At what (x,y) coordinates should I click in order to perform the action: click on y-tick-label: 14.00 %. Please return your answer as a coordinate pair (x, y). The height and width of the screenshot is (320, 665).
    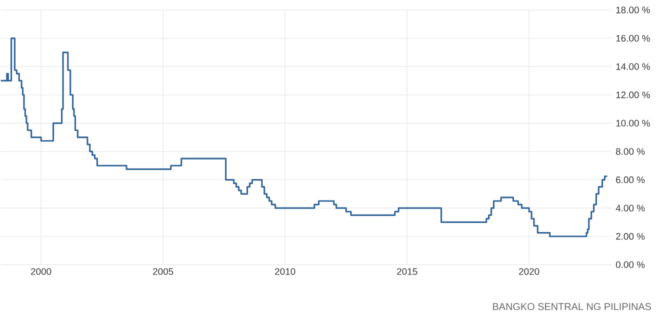
    Looking at the image, I should click on (633, 66).